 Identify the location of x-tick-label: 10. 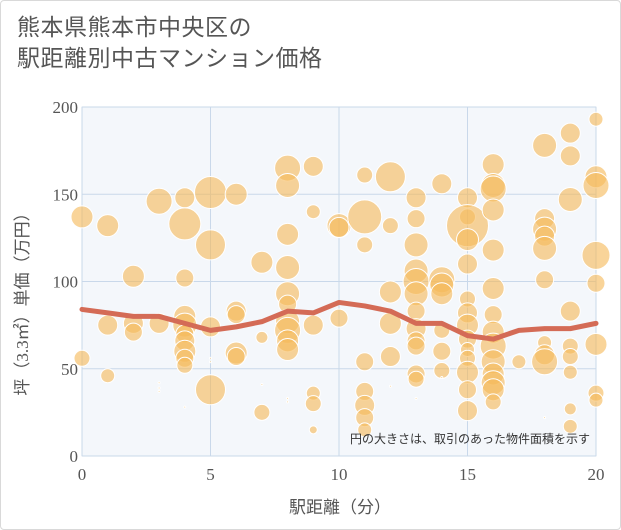
(339, 474).